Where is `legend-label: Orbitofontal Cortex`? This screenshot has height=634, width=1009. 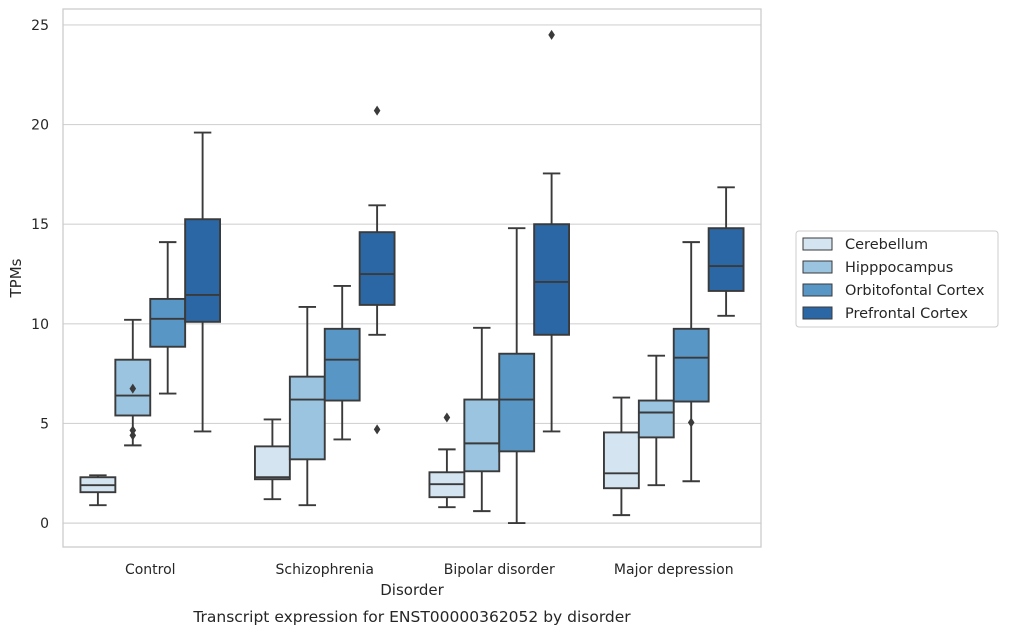 legend-label: Orbitofontal Cortex is located at coordinates (915, 291).